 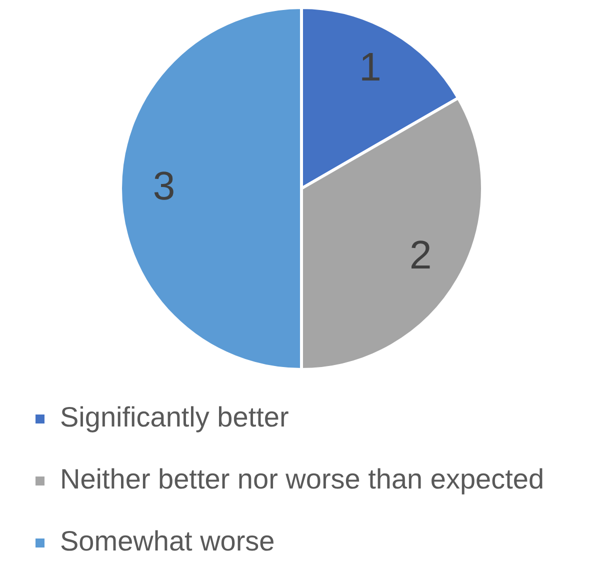 What do you see at coordinates (164, 186) in the screenshot?
I see `data-label: 3` at bounding box center [164, 186].